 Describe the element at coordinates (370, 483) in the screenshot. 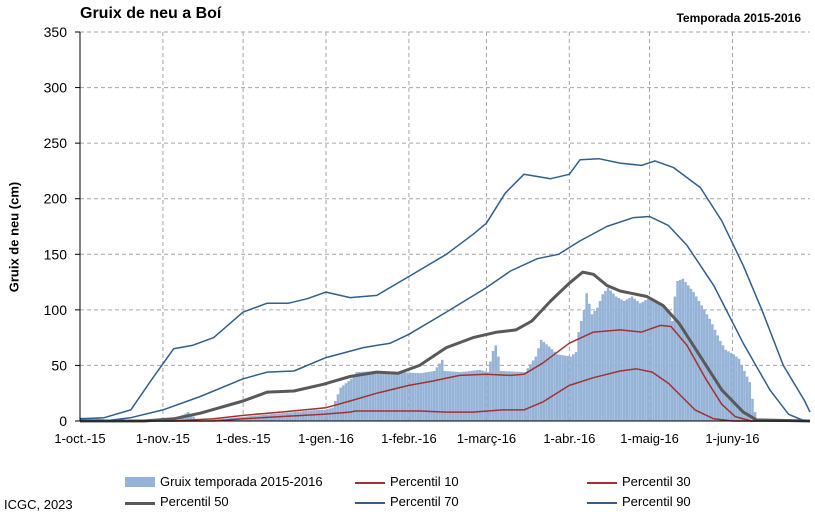

I see `legend-swatch-p10` at that location.